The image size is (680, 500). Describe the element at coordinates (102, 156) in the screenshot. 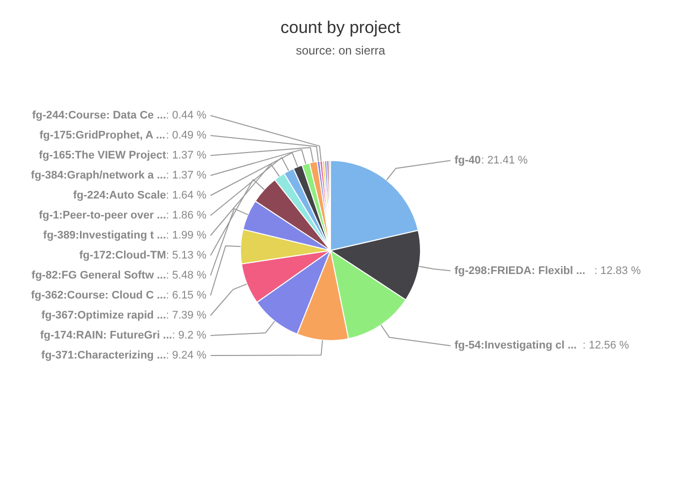

I see `slice-label: fg-165:The VIEW Project` at that location.